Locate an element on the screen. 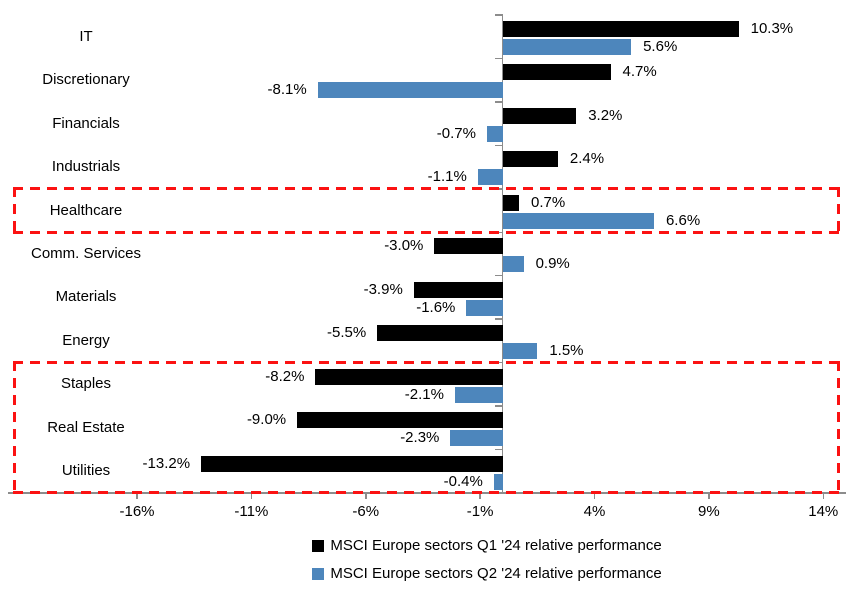  bar-materials-q2 is located at coordinates (484, 307).